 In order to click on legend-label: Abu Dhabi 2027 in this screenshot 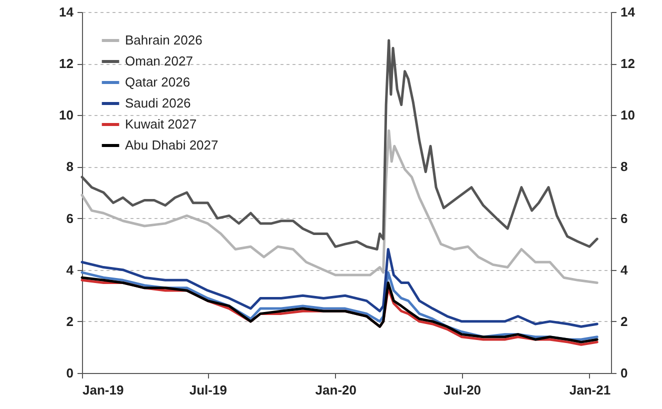, I will do `click(171, 145)`.